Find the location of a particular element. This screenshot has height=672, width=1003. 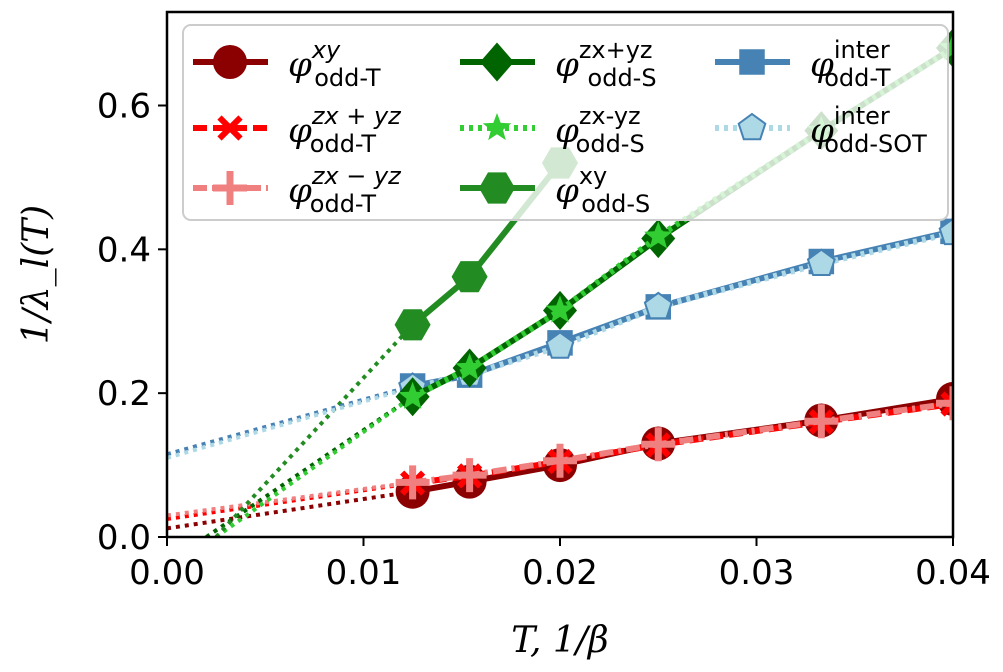

legend-entry-odd-S-xy: φxy odd-S is located at coordinates (555, 190).